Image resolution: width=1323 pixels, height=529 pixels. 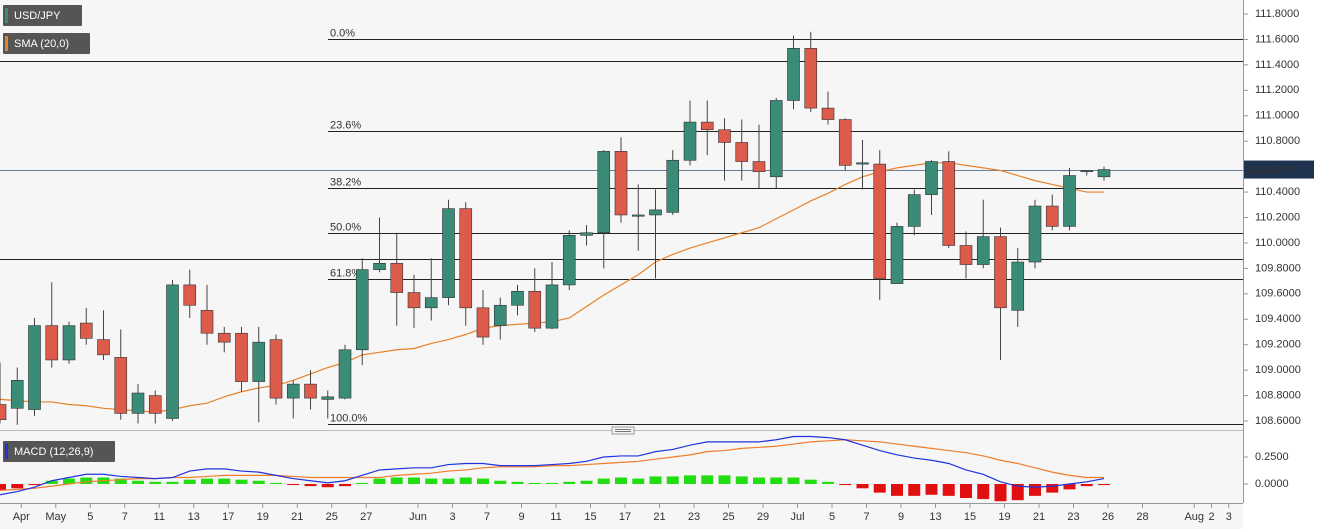 What do you see at coordinates (345, 182) in the screenshot?
I see `fib-label: 38.2%` at bounding box center [345, 182].